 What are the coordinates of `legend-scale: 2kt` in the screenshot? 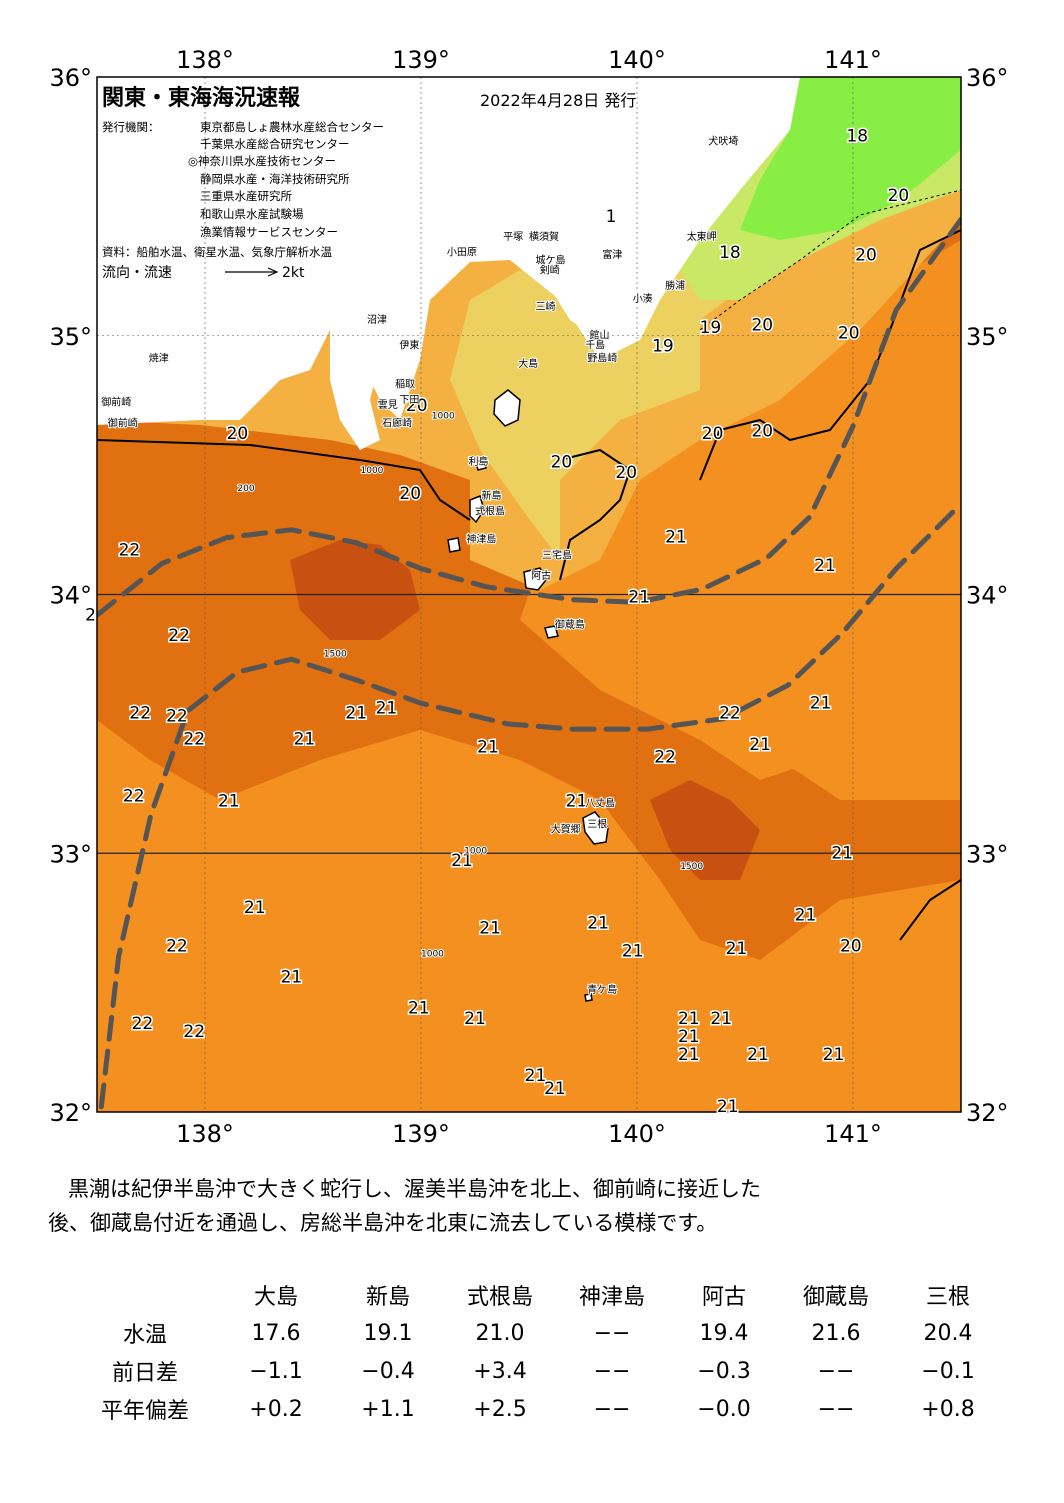 It's located at (293, 273).